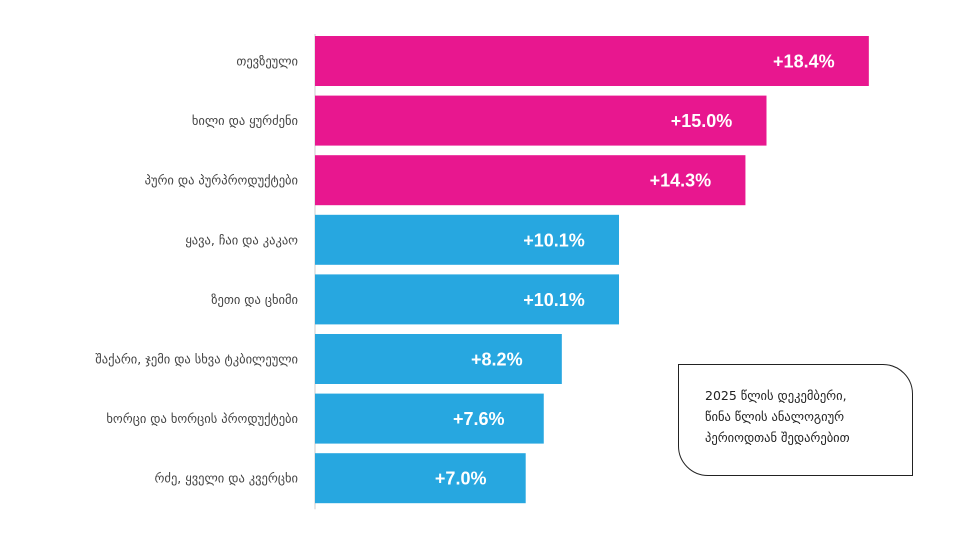  What do you see at coordinates (245, 120) in the screenshot?
I see `category-label: ხილი და ყურძენი` at bounding box center [245, 120].